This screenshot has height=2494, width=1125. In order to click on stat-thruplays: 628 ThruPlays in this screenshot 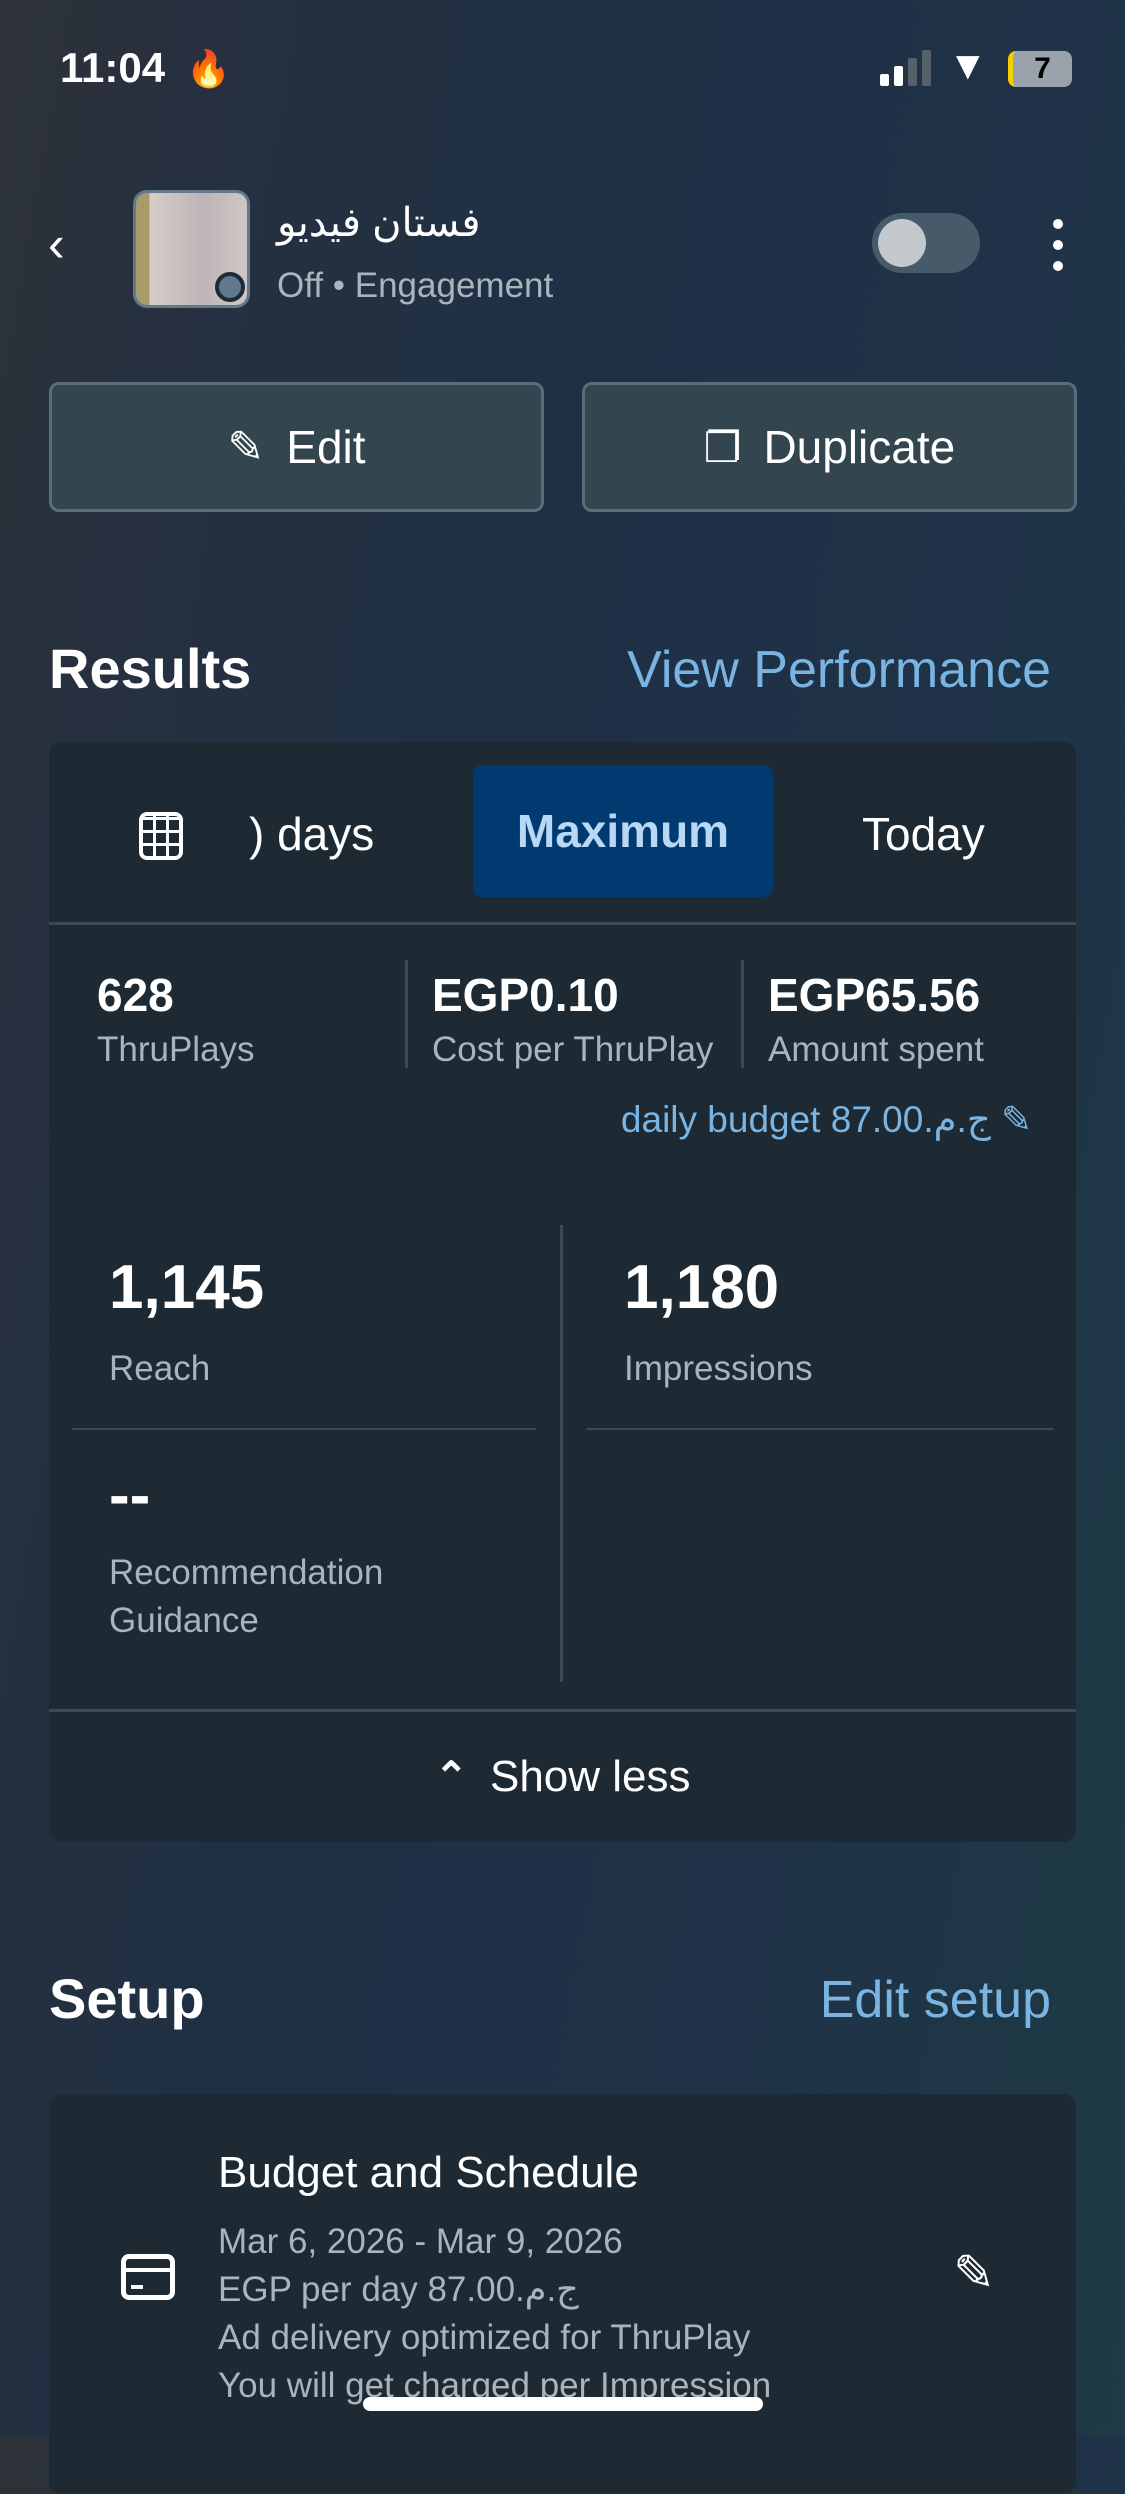, I will do `click(176, 1019)`.